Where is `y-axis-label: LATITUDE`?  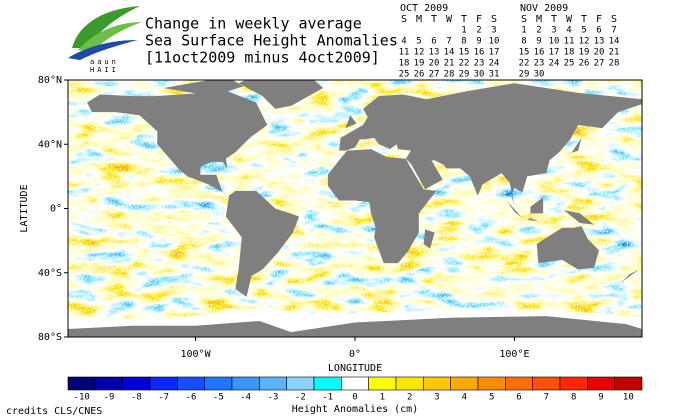 y-axis-label: LATITUDE is located at coordinates (24, 208).